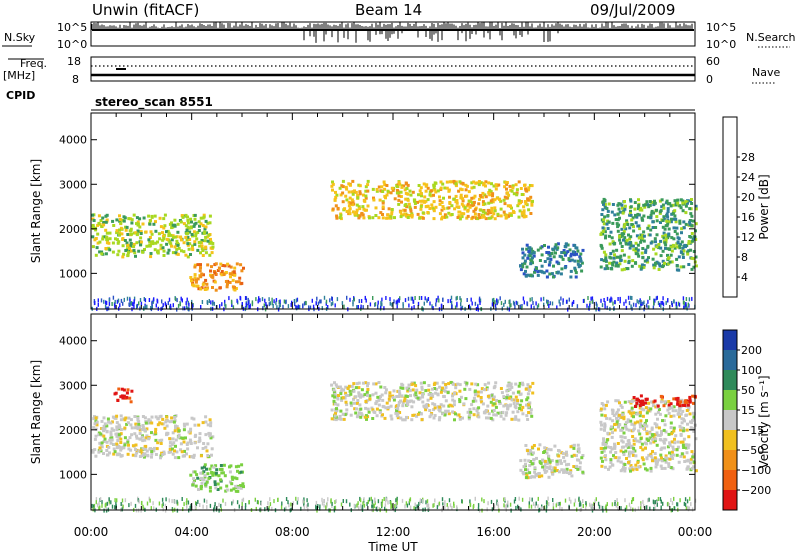  I want to click on colorbar-frame, so click(730, 207).